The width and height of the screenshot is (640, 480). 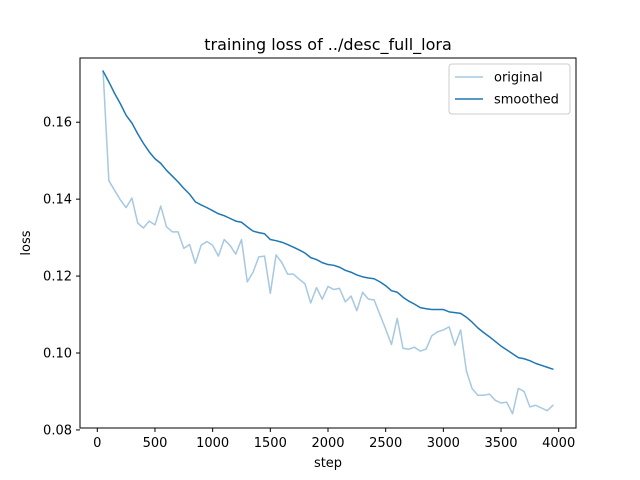 What do you see at coordinates (97, 443) in the screenshot?
I see `x-tick-label: 0` at bounding box center [97, 443].